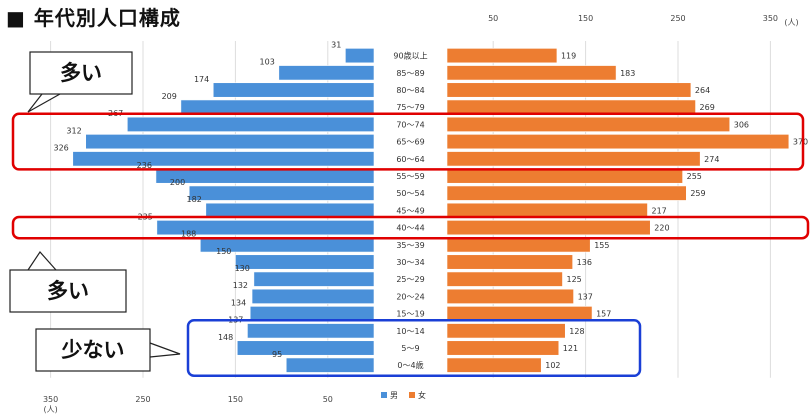  What do you see at coordinates (194, 199) in the screenshot?
I see `male-value-label: 182` at bounding box center [194, 199].